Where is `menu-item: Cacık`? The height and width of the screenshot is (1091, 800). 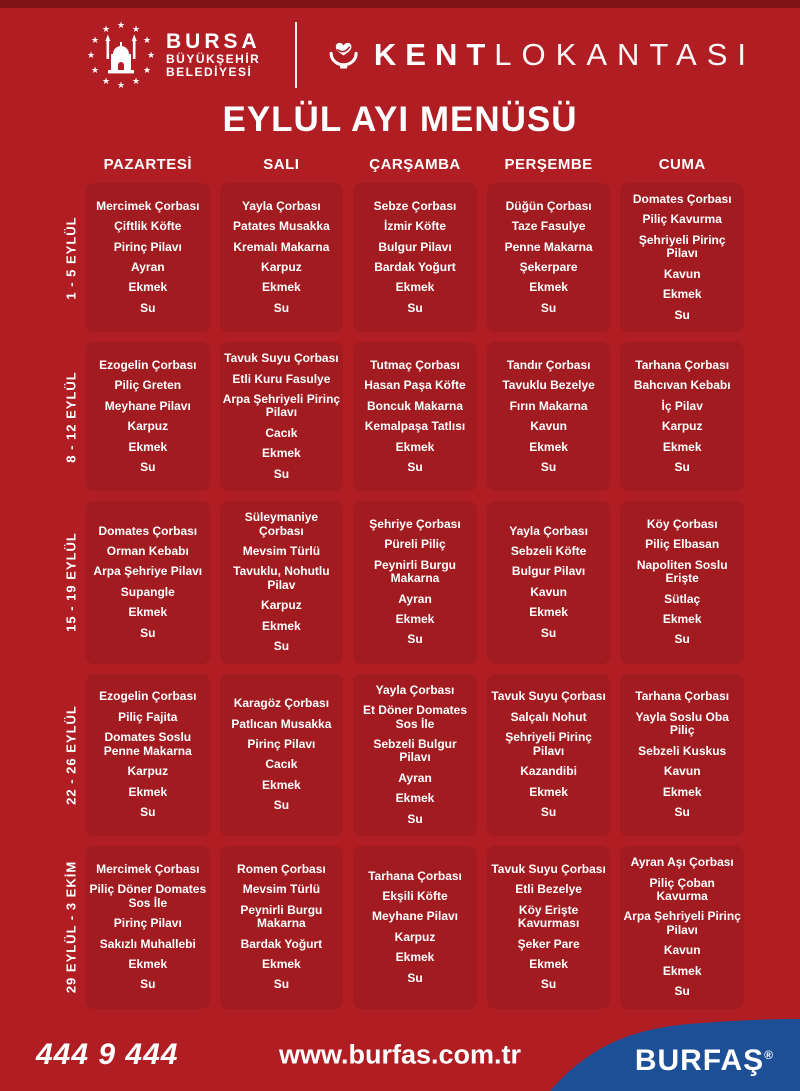 menu-item: Cacık is located at coordinates (281, 764).